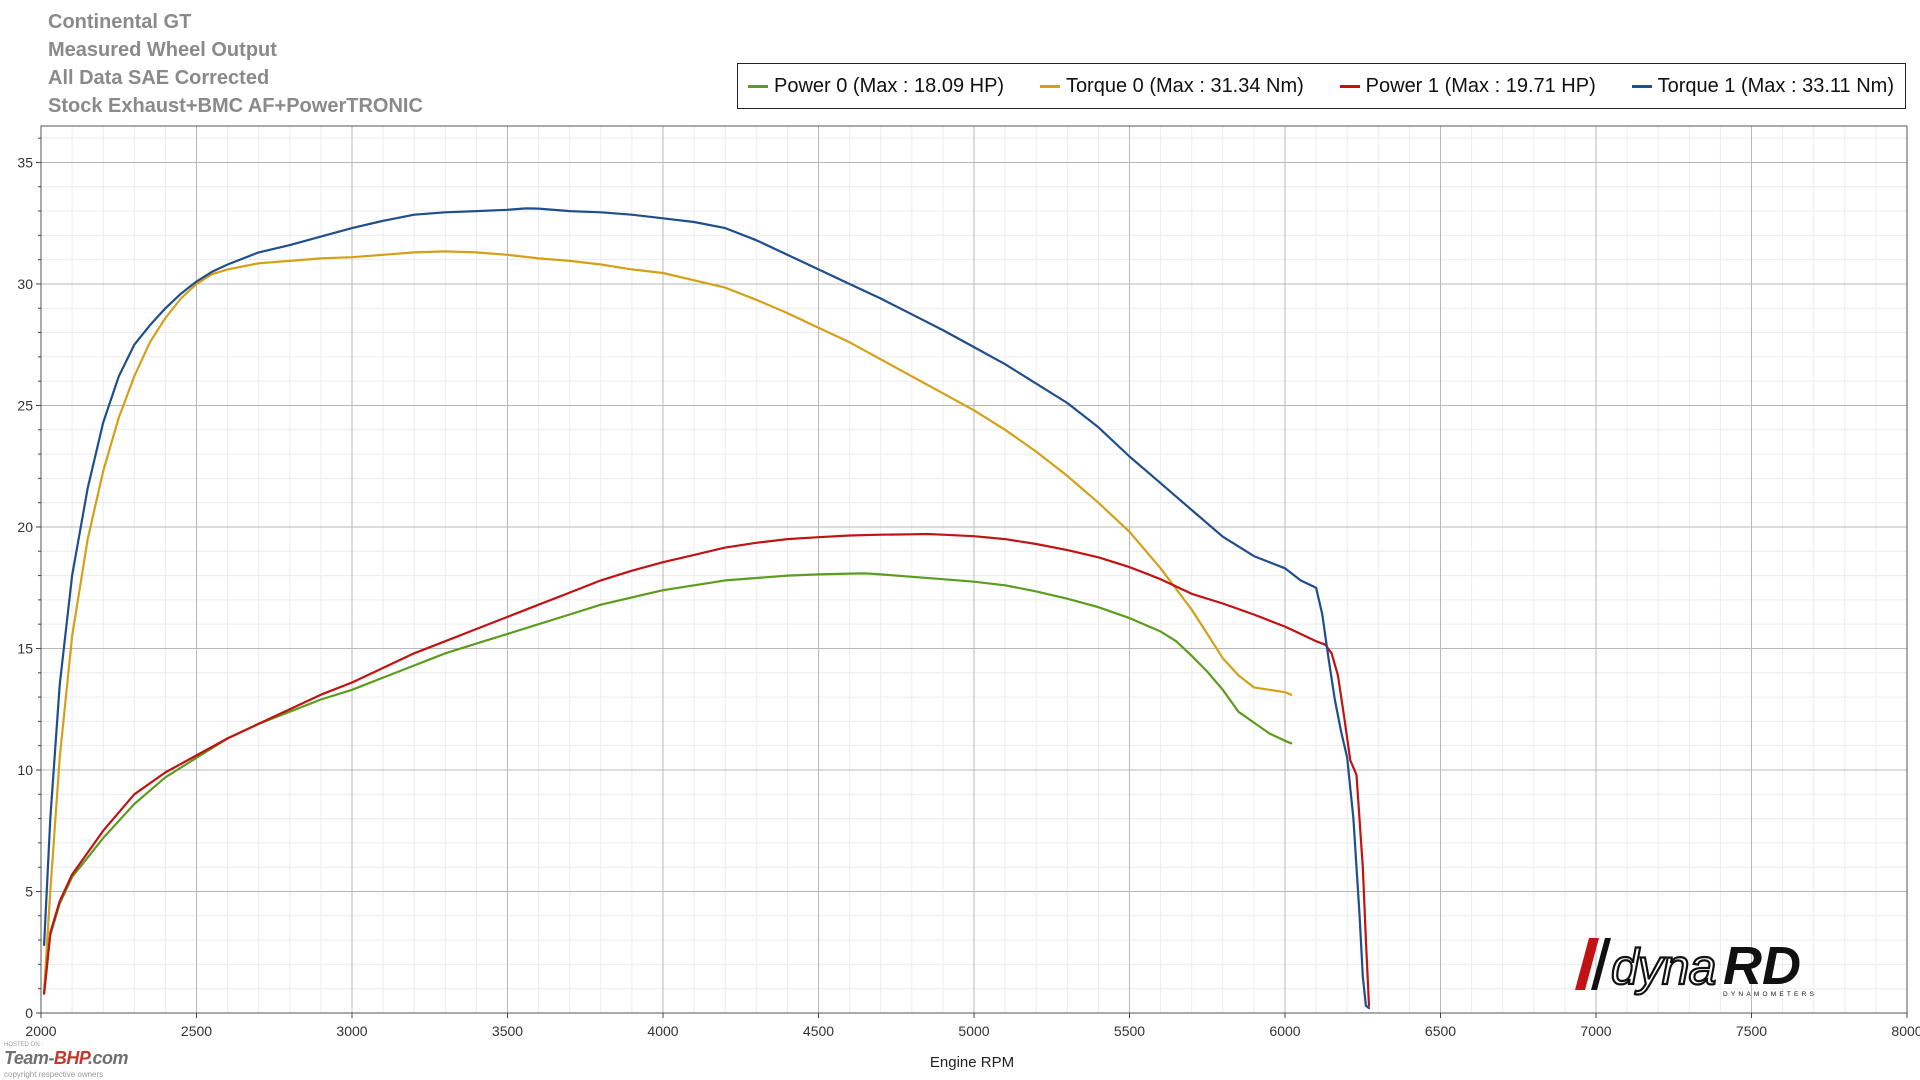  What do you see at coordinates (40, 1031) in the screenshot?
I see `x-tick-label: 2000` at bounding box center [40, 1031].